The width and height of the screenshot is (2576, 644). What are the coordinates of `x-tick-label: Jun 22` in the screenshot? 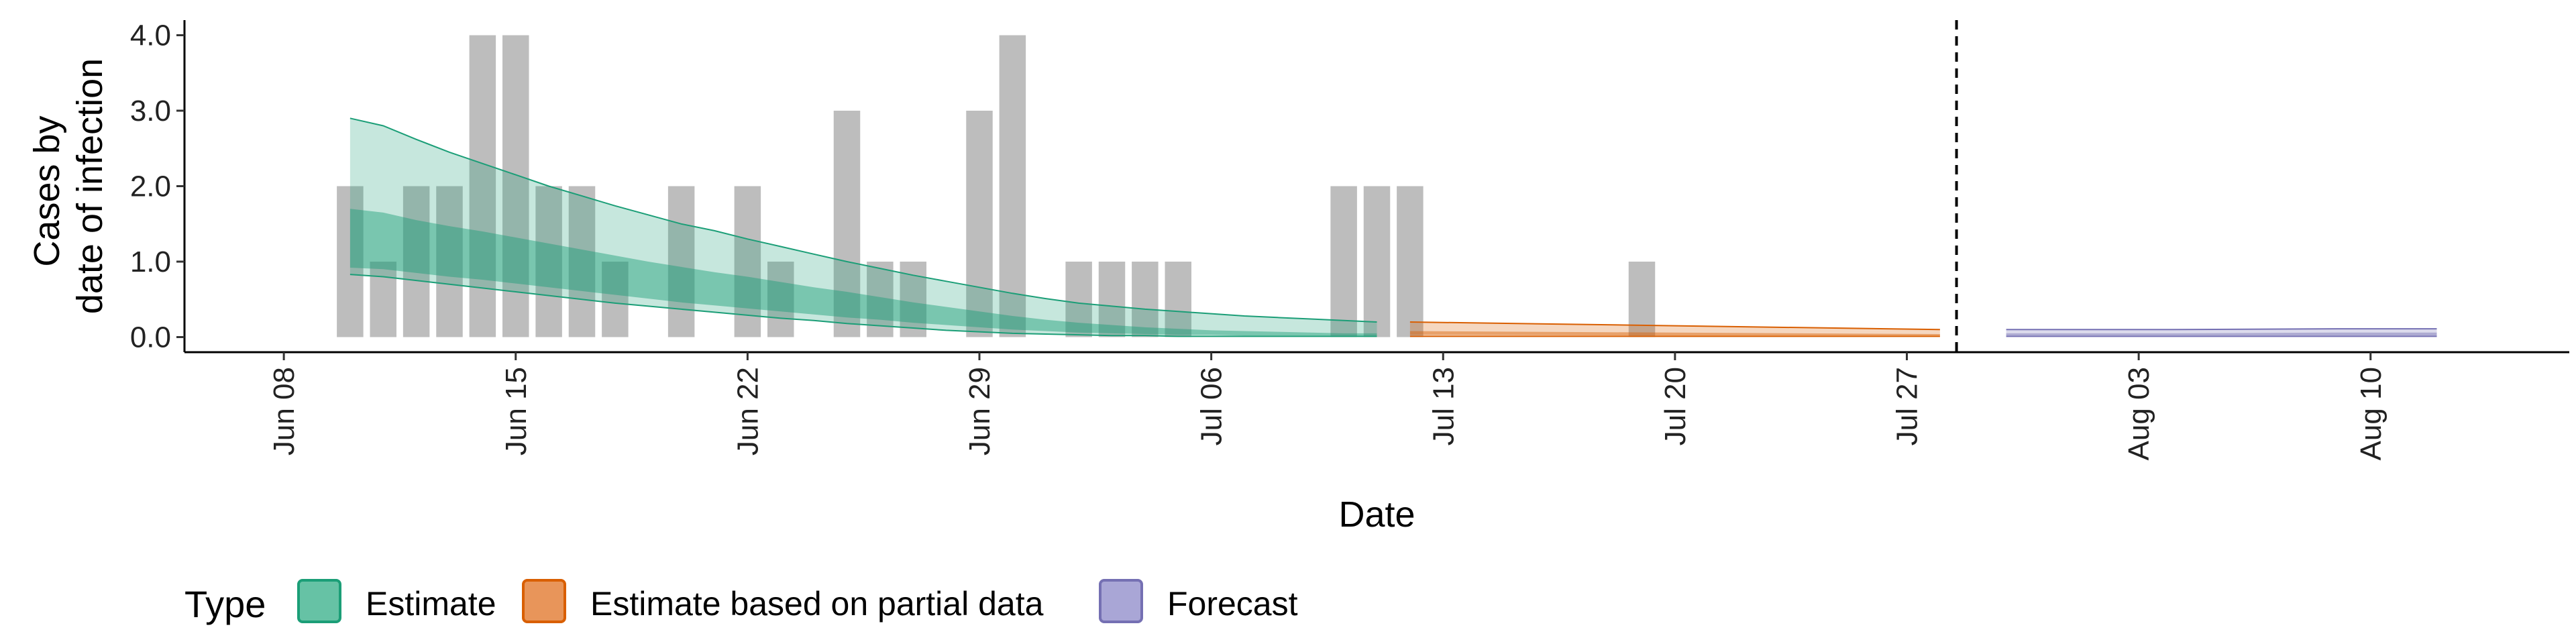 It's located at (747, 411).